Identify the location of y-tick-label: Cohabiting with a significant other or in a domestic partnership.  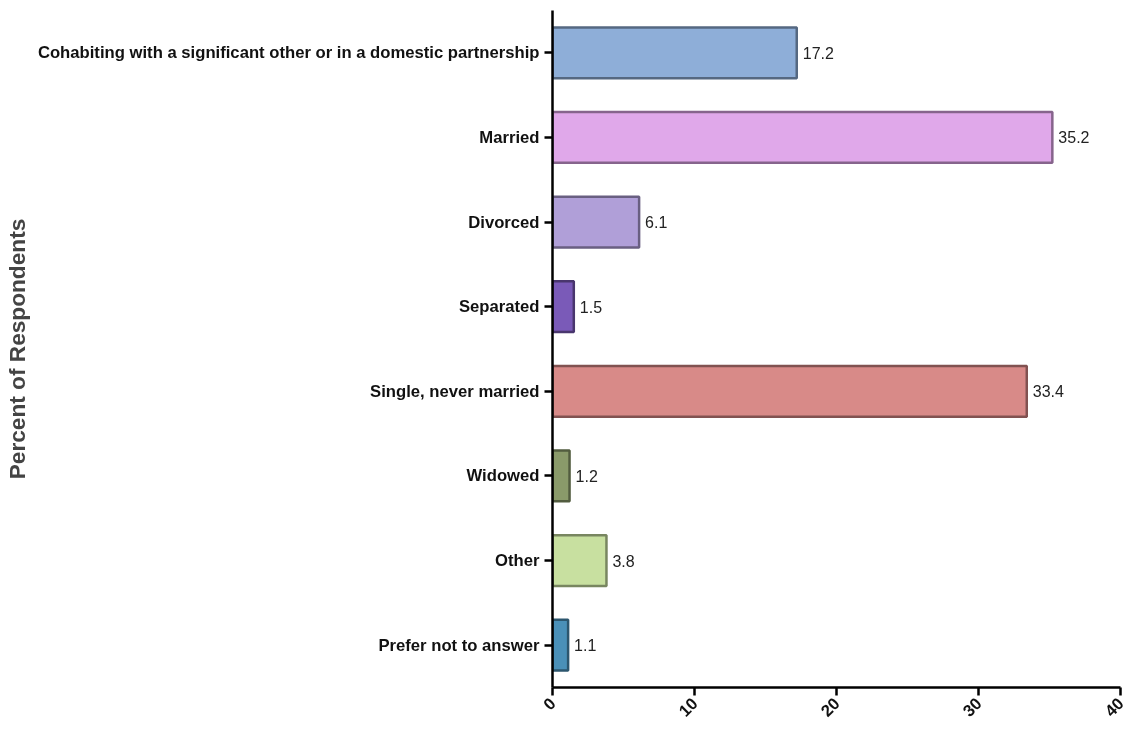
(288, 53).